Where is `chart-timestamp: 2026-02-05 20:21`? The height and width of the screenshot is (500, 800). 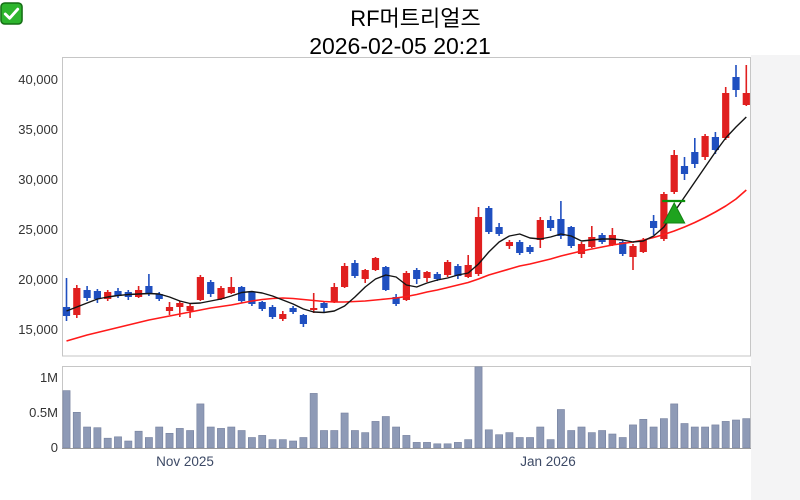 chart-timestamp: 2026-02-05 20:21 is located at coordinates (400, 46).